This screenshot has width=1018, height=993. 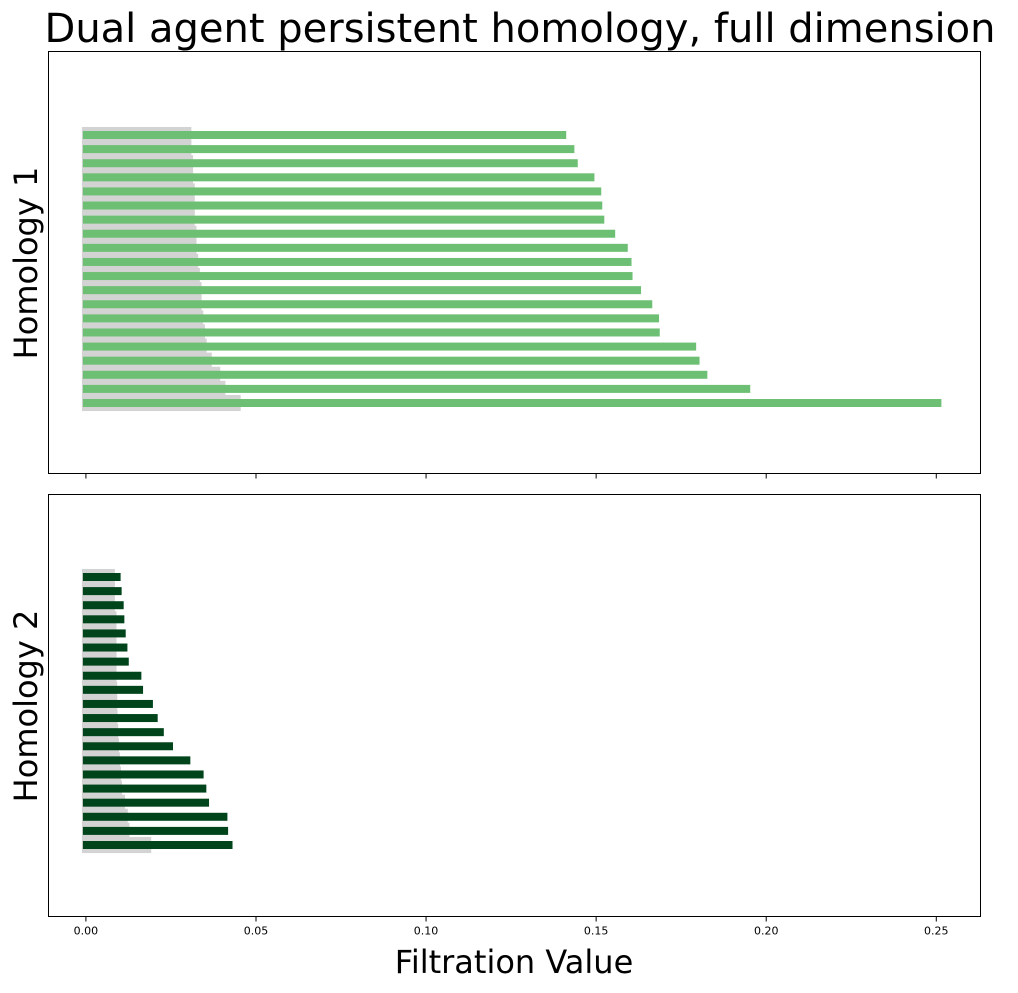 I want to click on homology-2-x-tick-label: 0.00, so click(x=86, y=931).